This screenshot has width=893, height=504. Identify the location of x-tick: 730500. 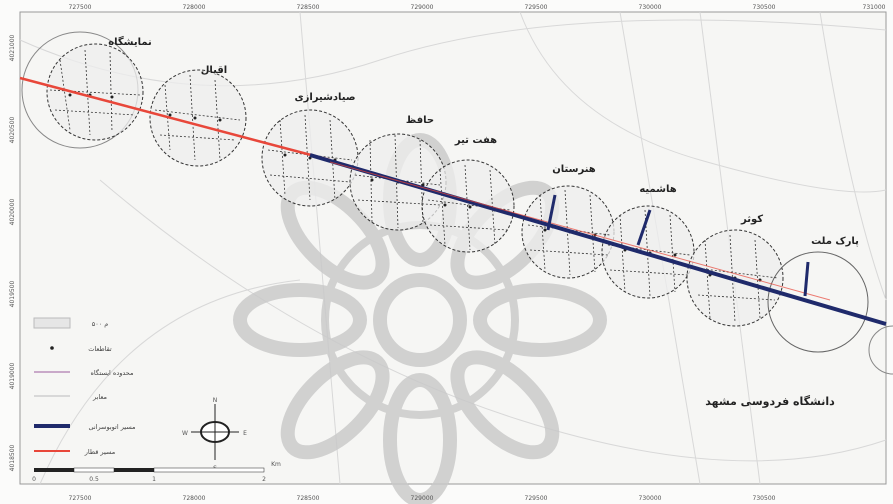
(764, 7).